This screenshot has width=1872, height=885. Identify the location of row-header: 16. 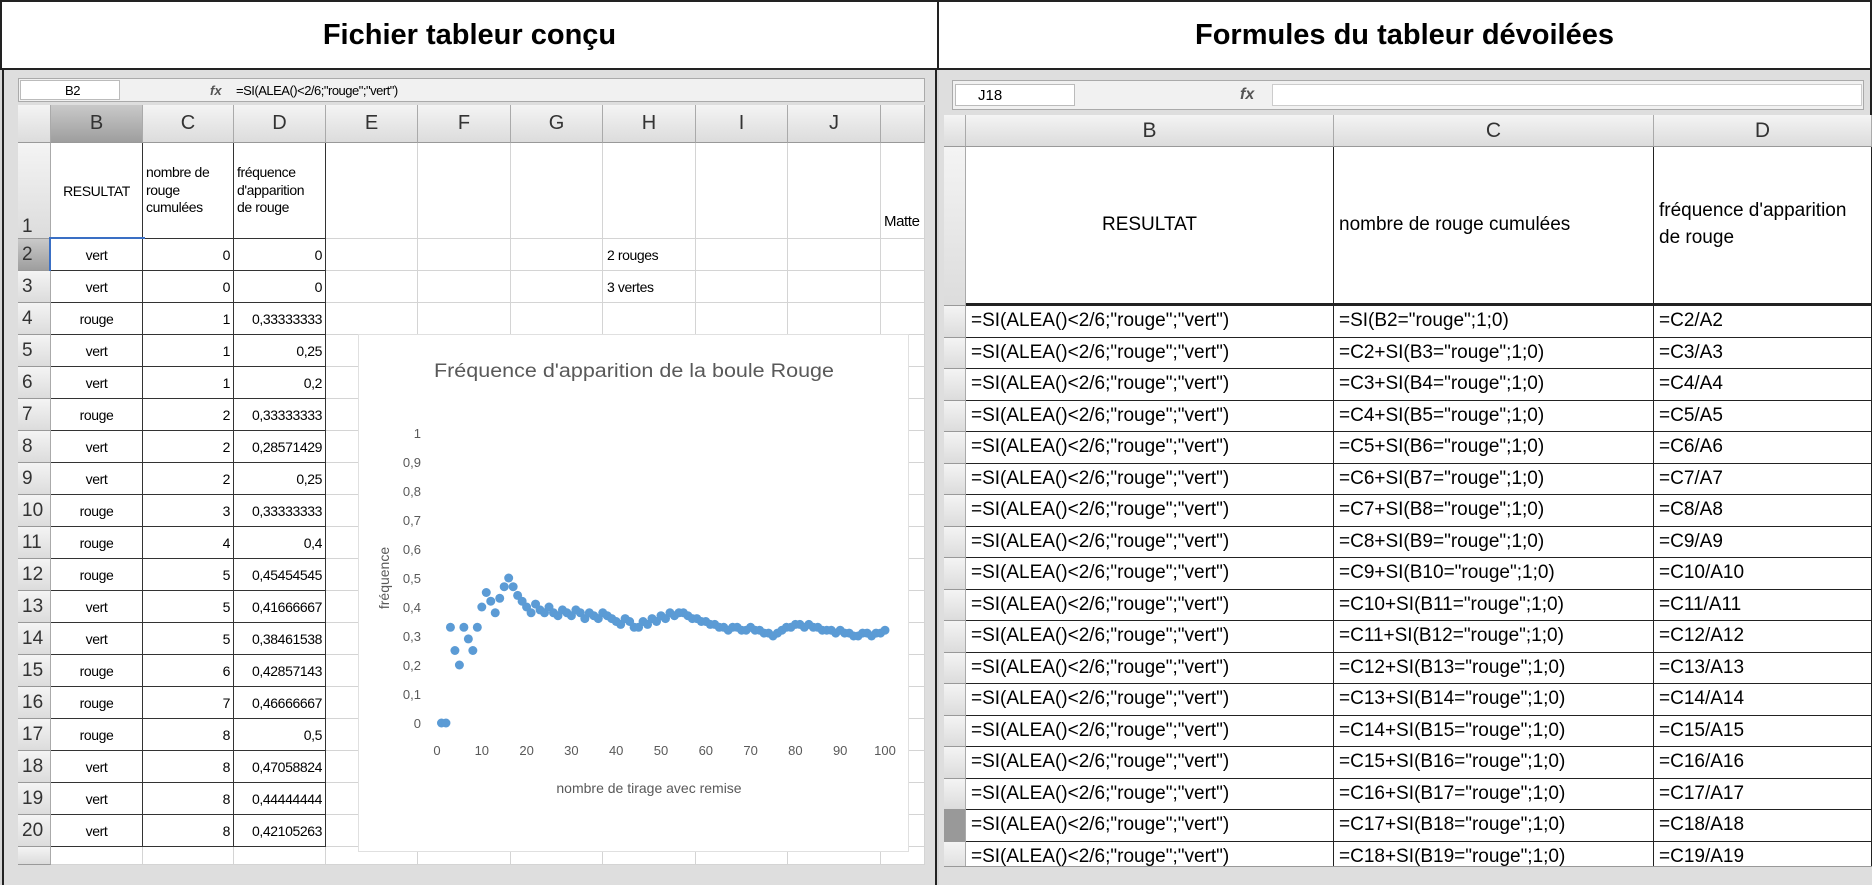
(34, 703).